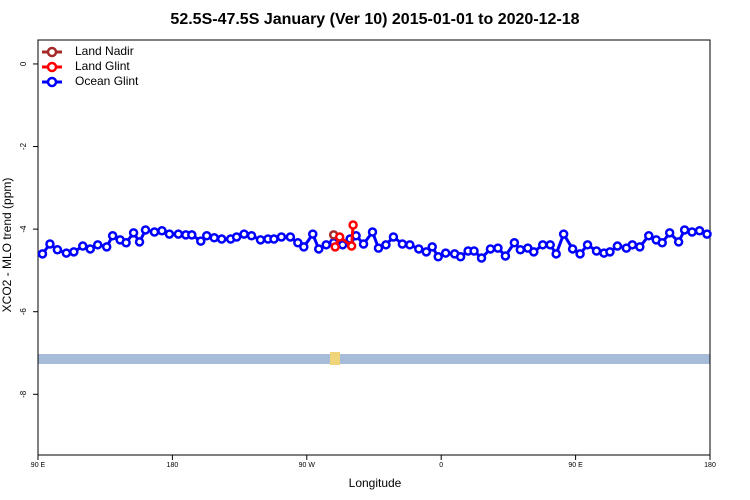 The image size is (750, 500). I want to click on legend-label: Ocean Glint, so click(107, 81).